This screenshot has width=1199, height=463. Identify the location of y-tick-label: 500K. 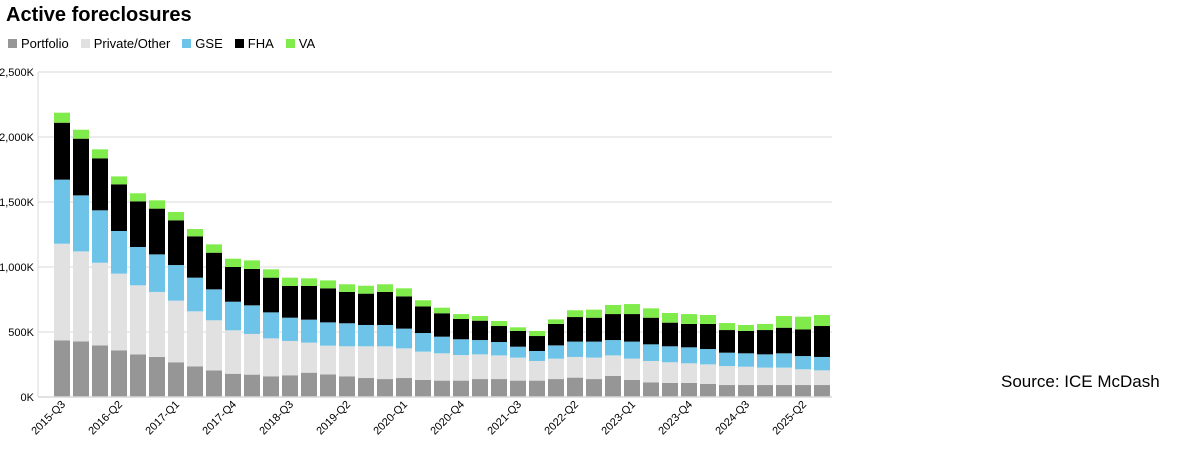
(21, 333).